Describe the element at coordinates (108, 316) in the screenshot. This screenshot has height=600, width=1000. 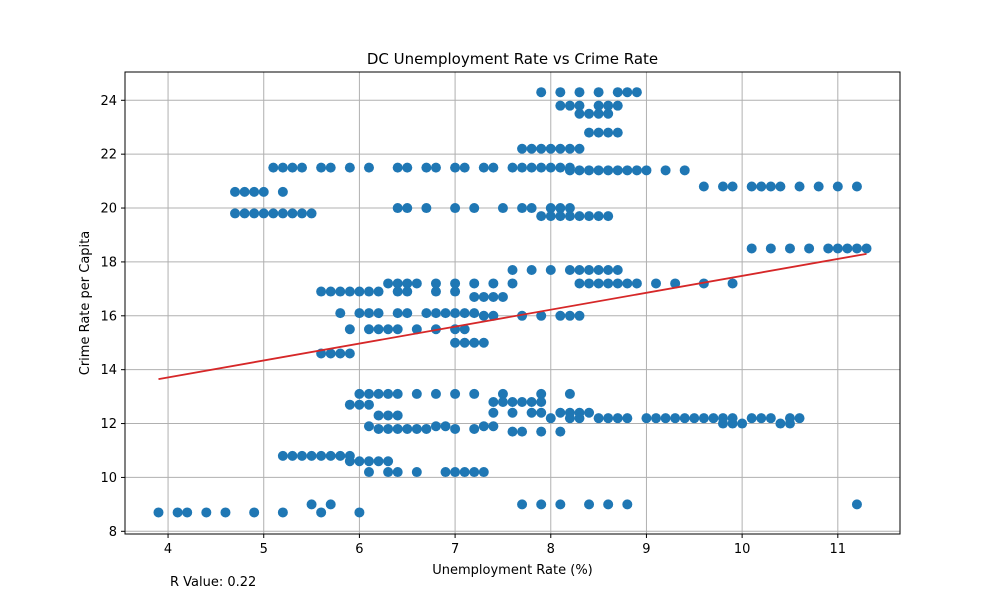
I see `y-tick-label: 16` at that location.